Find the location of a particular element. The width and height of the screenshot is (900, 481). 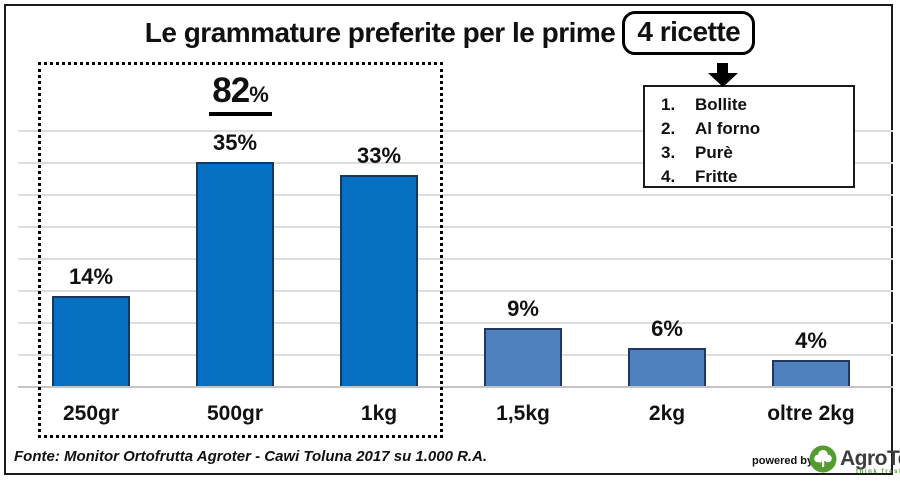

bar-1kg is located at coordinates (379, 280).